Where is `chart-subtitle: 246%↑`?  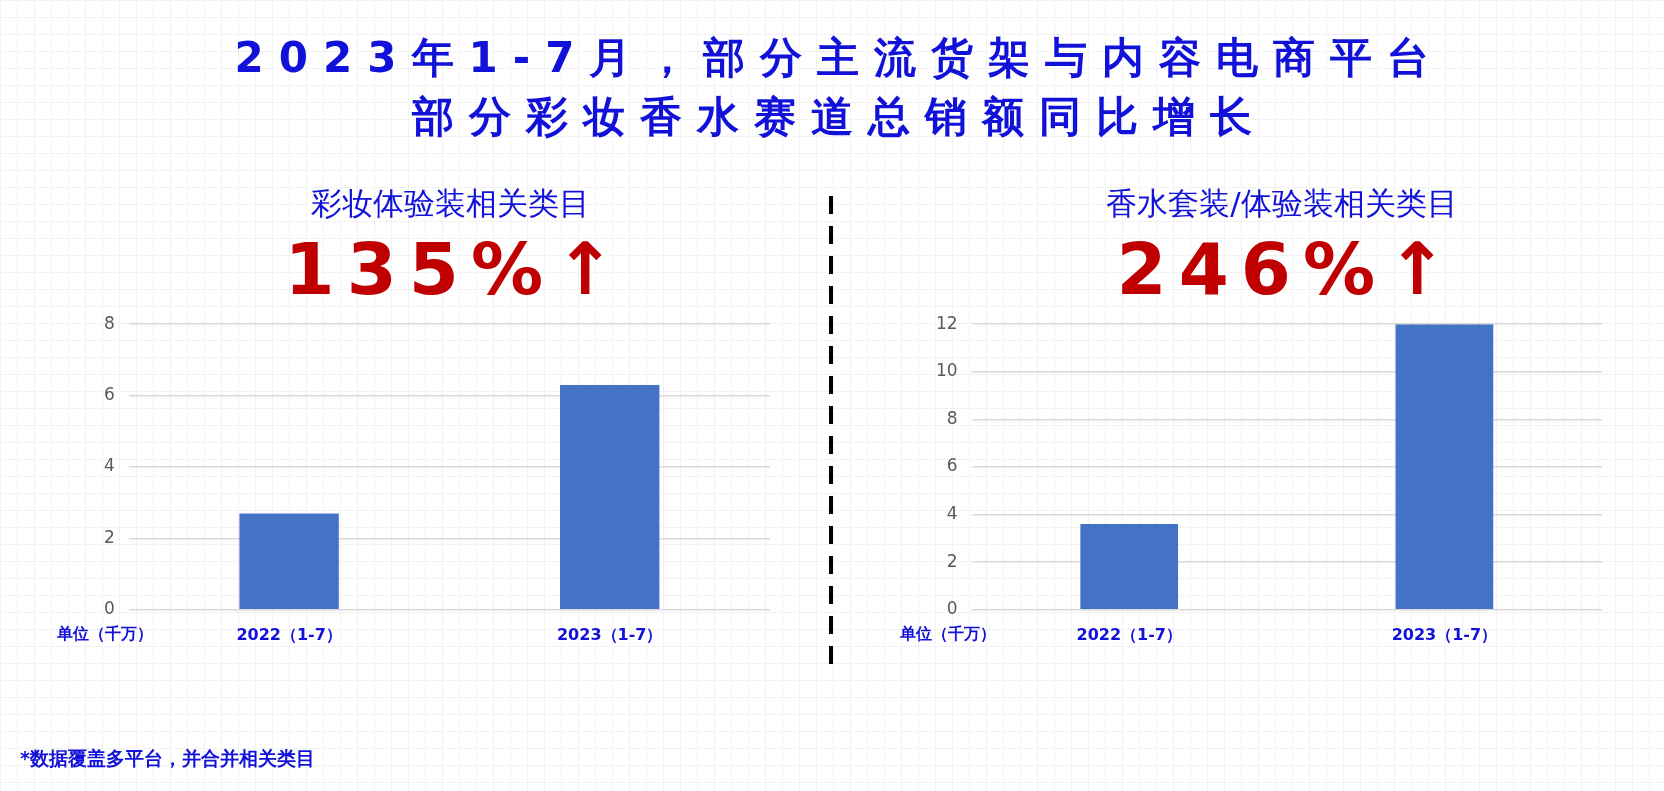 chart-subtitle: 246%↑ is located at coordinates (1288, 269).